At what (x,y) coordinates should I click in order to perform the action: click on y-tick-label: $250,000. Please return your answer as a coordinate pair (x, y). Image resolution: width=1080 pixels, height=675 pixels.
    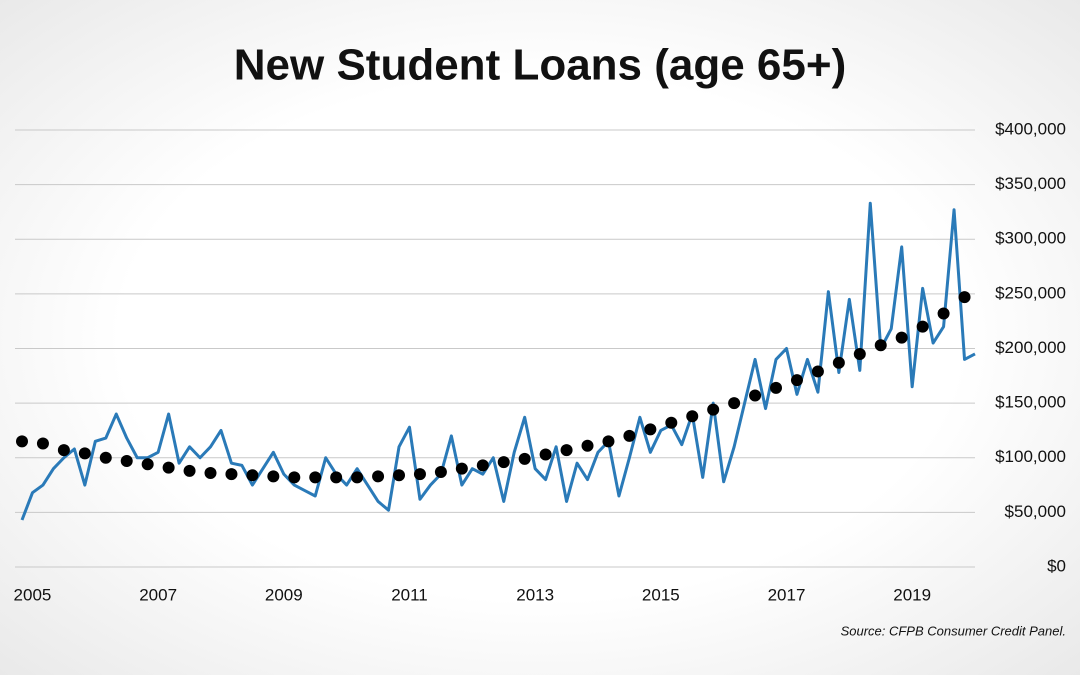
    Looking at the image, I should click on (1030, 292).